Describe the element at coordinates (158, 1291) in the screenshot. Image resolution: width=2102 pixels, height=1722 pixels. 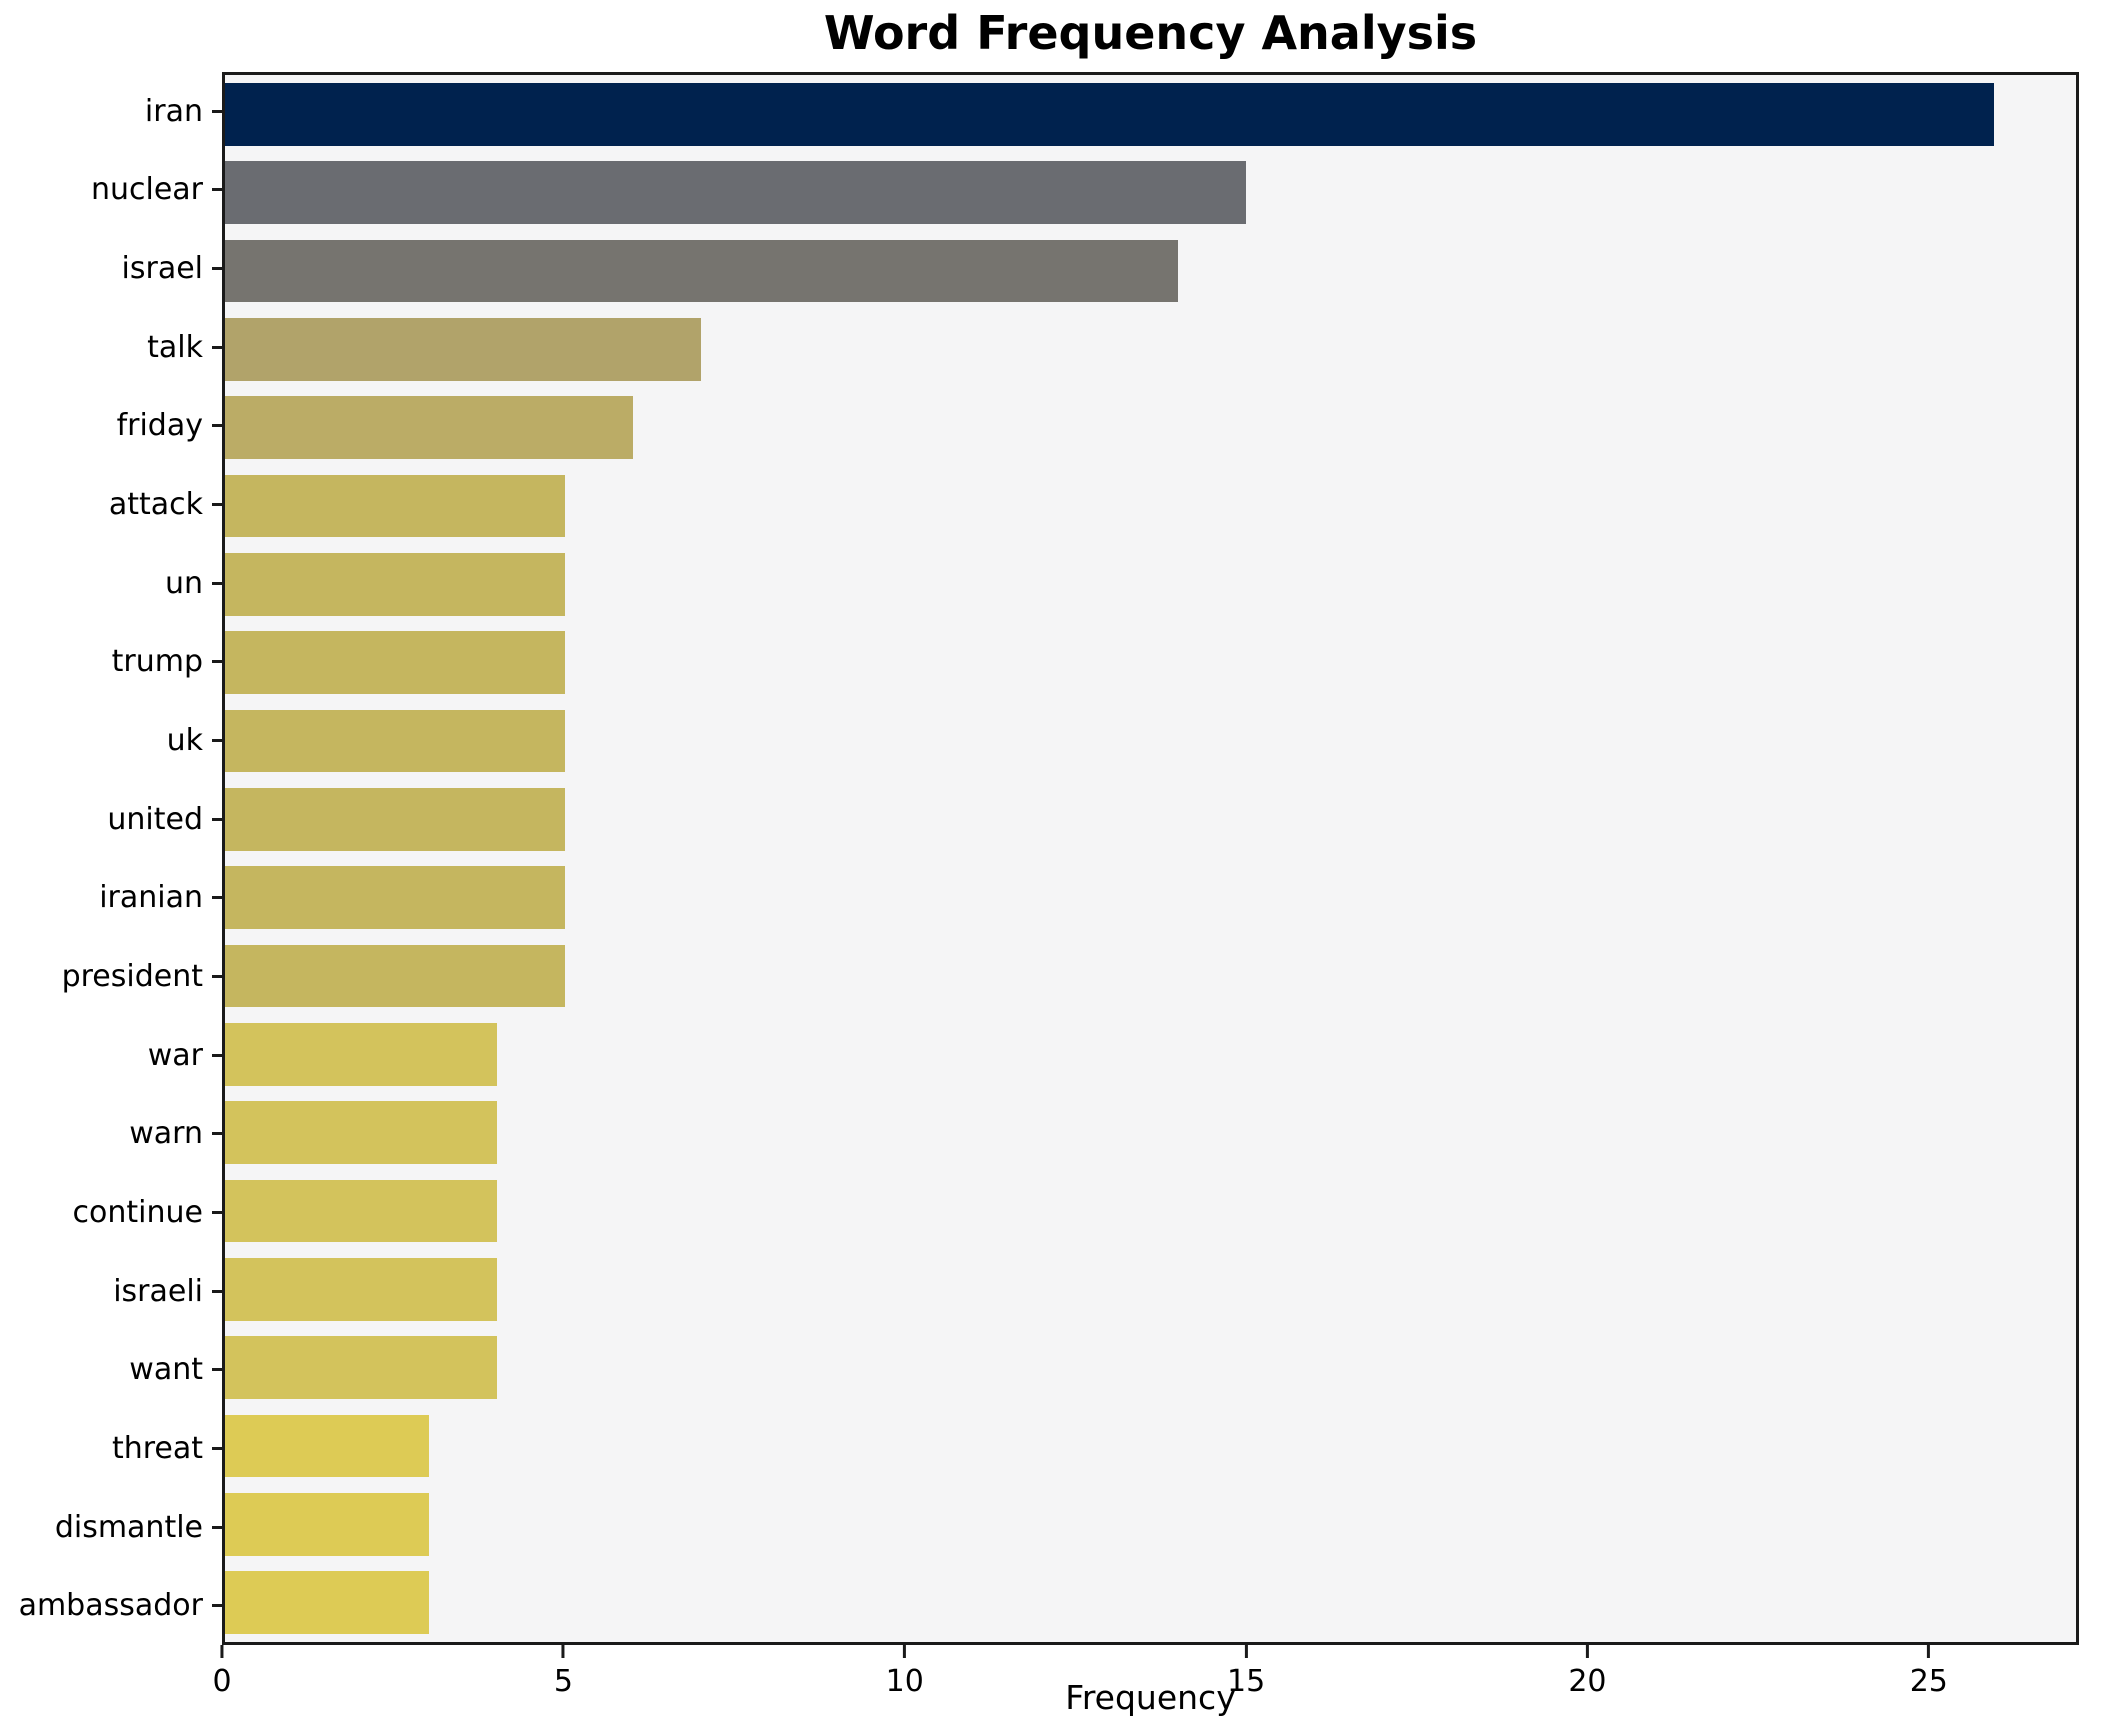
I see `y-label-israeli: israeli` at that location.